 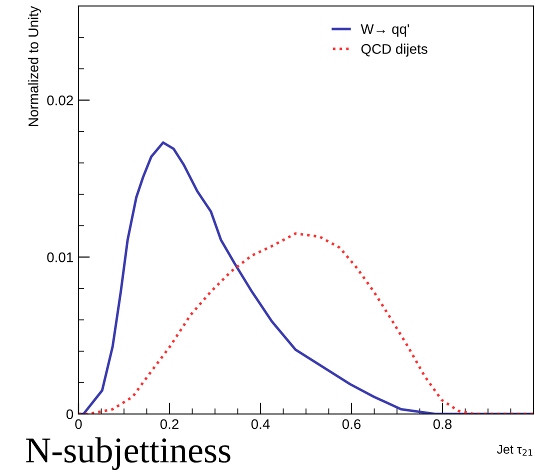 What do you see at coordinates (60, 100) in the screenshot?
I see `y-tick-label: 0.02` at bounding box center [60, 100].